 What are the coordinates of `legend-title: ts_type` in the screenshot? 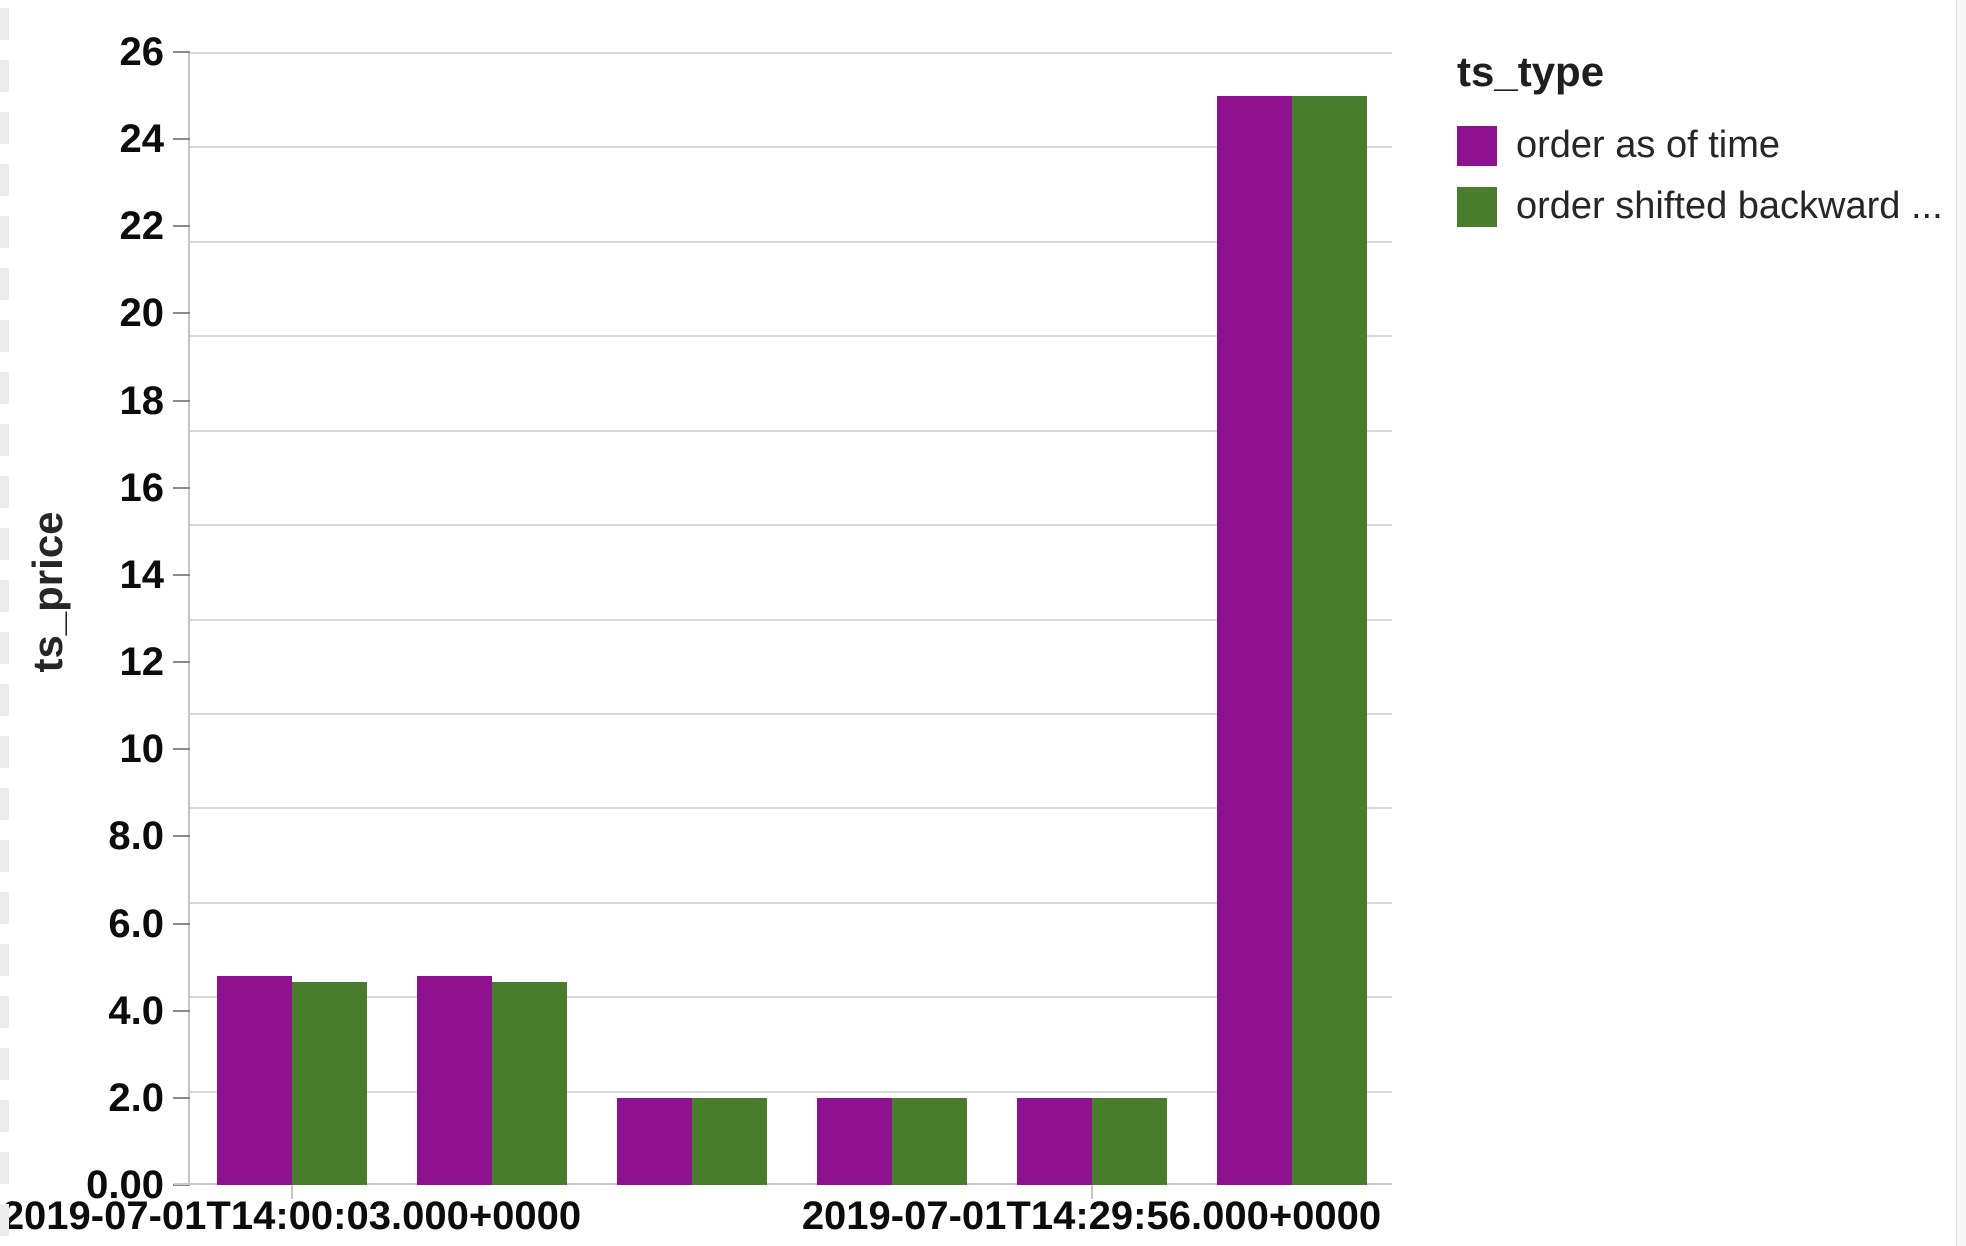 It's located at (1531, 71).